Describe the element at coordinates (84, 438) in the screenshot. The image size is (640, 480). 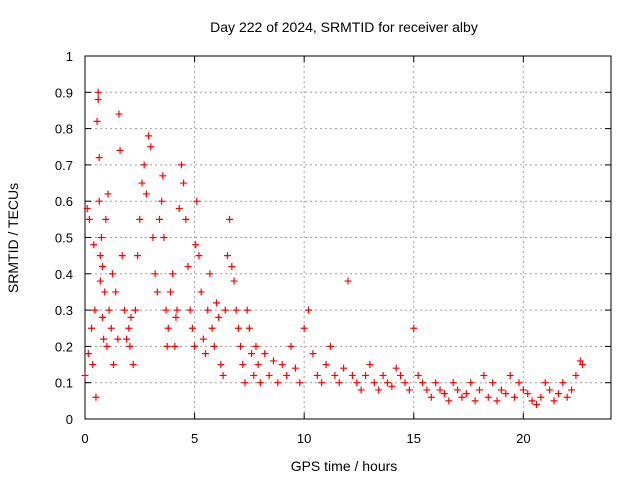
I see `x-tick-label: 0` at that location.